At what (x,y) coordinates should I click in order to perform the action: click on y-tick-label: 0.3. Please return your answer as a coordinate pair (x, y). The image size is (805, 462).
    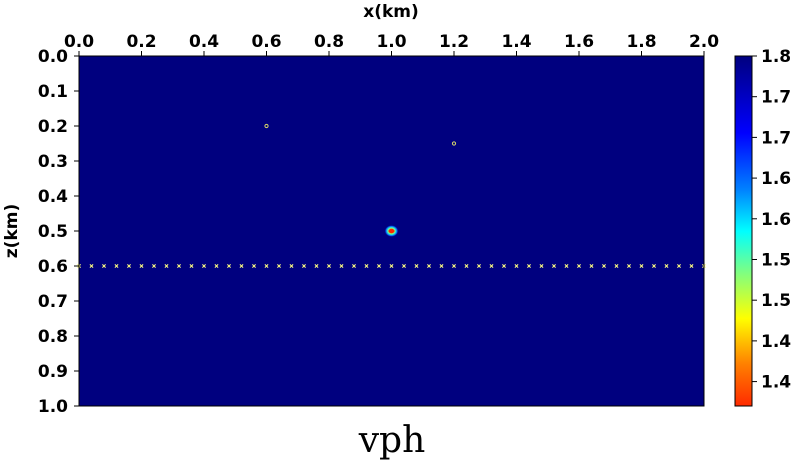
    Looking at the image, I should click on (53, 162).